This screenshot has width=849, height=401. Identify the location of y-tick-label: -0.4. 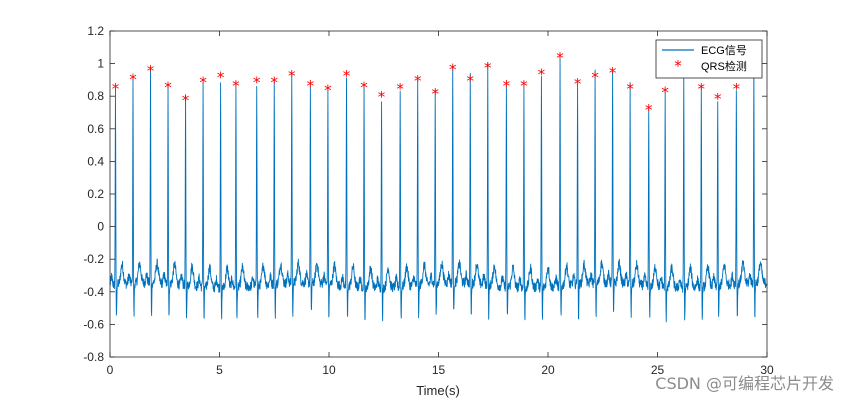
(93, 292).